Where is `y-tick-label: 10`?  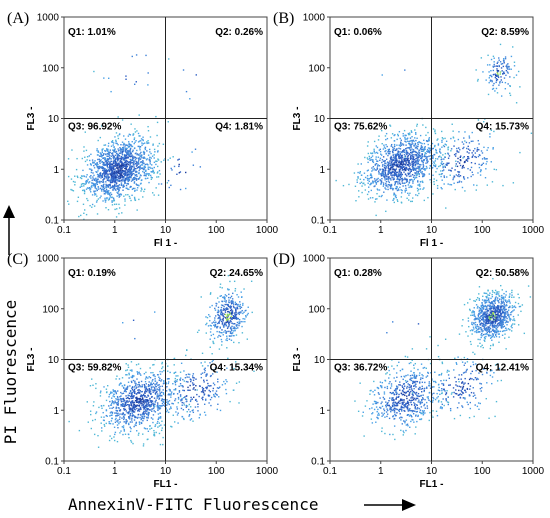
y-tick-label: 10 is located at coordinates (54, 119).